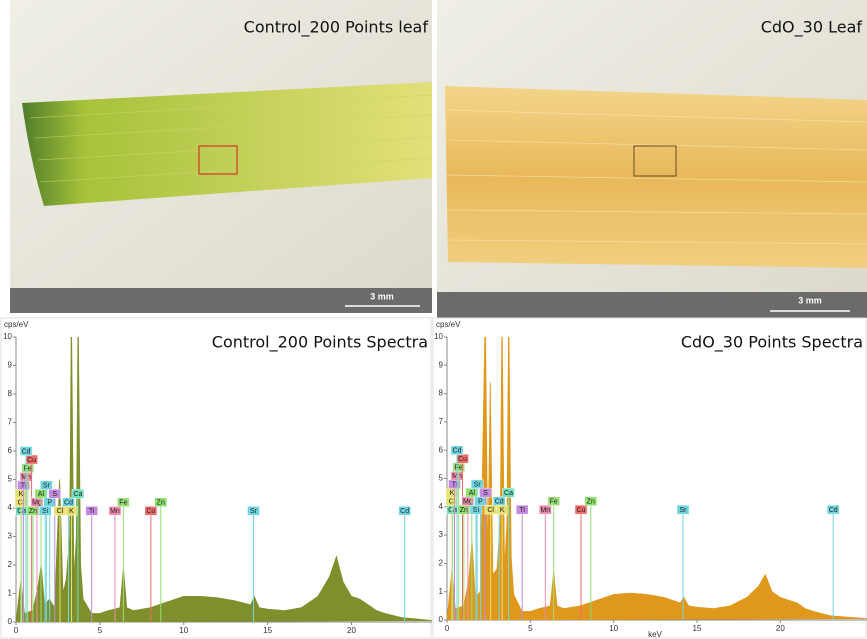 Image resolution: width=867 pixels, height=639 pixels. I want to click on y-tick-label: 4, so click(10, 507).